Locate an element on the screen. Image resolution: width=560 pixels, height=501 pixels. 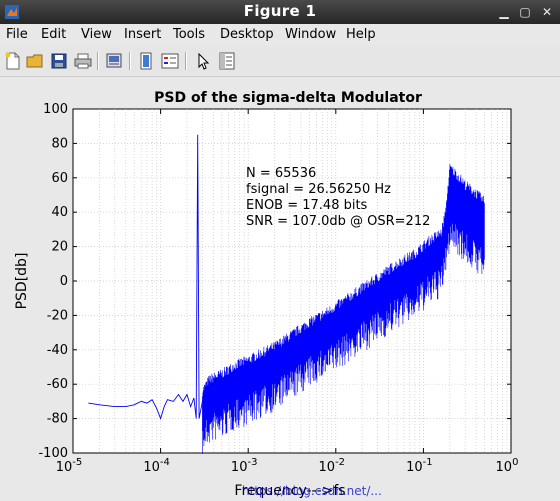
y-axis-label: PSD[db] is located at coordinates (22, 281).